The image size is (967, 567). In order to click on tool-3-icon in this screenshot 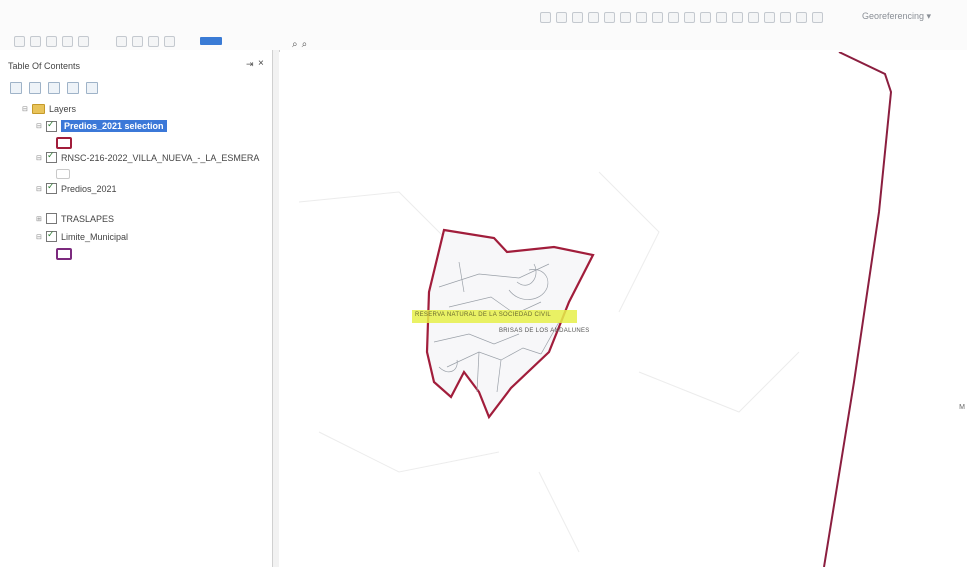, I will do `click(577, 17)`.